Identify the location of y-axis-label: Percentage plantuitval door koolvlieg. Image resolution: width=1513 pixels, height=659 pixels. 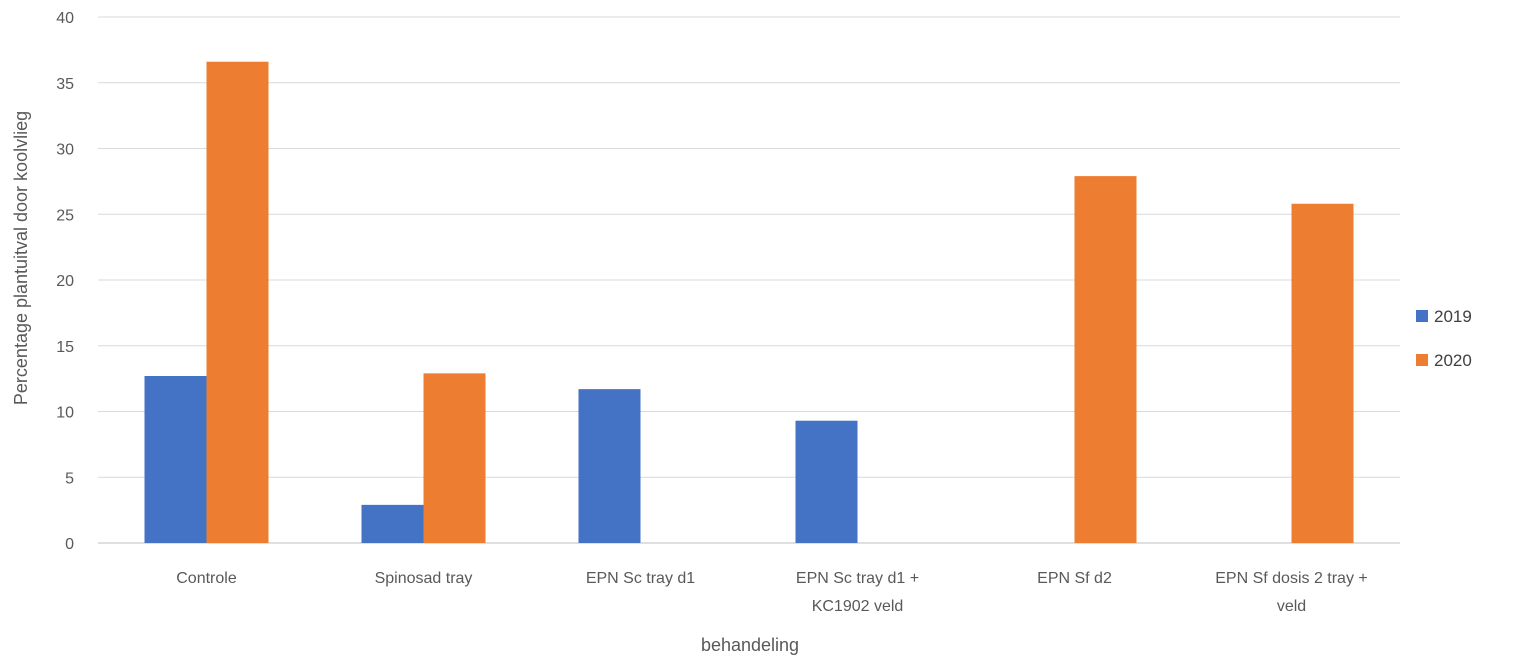
(21, 258).